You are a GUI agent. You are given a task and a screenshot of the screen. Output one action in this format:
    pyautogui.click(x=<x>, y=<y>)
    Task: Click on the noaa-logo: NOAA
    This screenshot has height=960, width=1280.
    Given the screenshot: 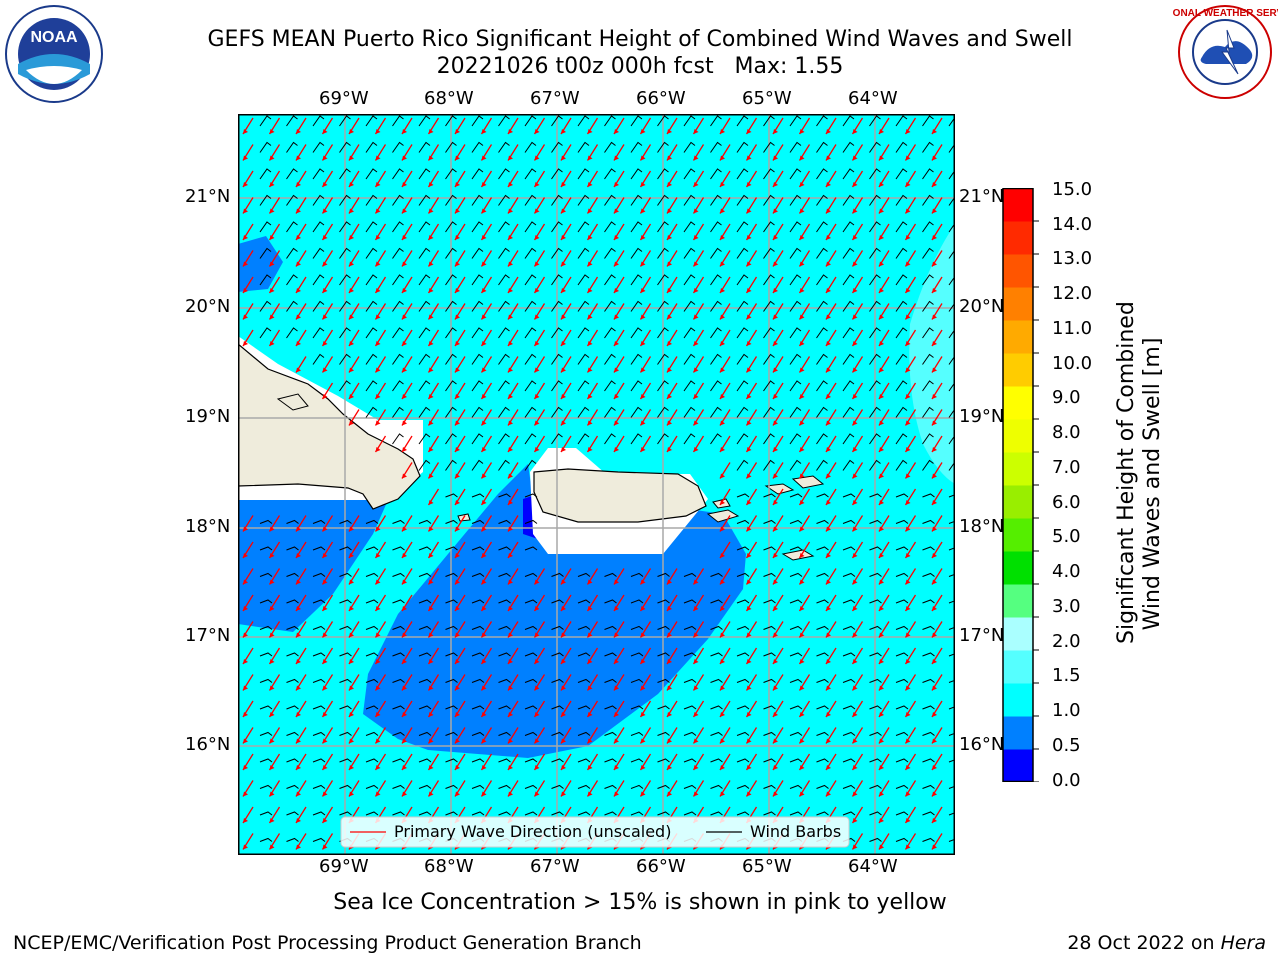 What is the action you would take?
    pyautogui.click(x=54, y=54)
    